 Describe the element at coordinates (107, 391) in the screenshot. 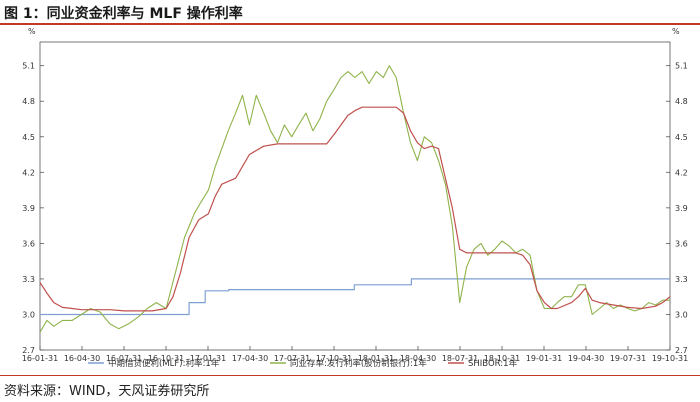

I see `source-note: 资料来源：WIND，天风证券研究所` at that location.